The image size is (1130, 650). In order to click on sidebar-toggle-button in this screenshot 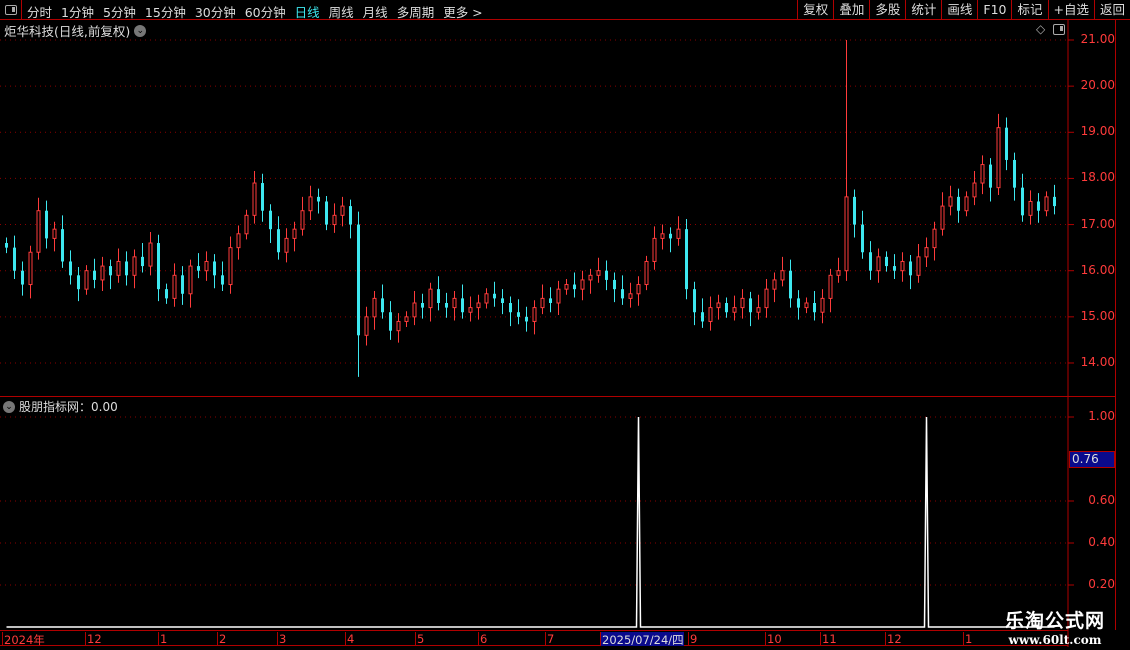, I will do `click(11, 10)`.